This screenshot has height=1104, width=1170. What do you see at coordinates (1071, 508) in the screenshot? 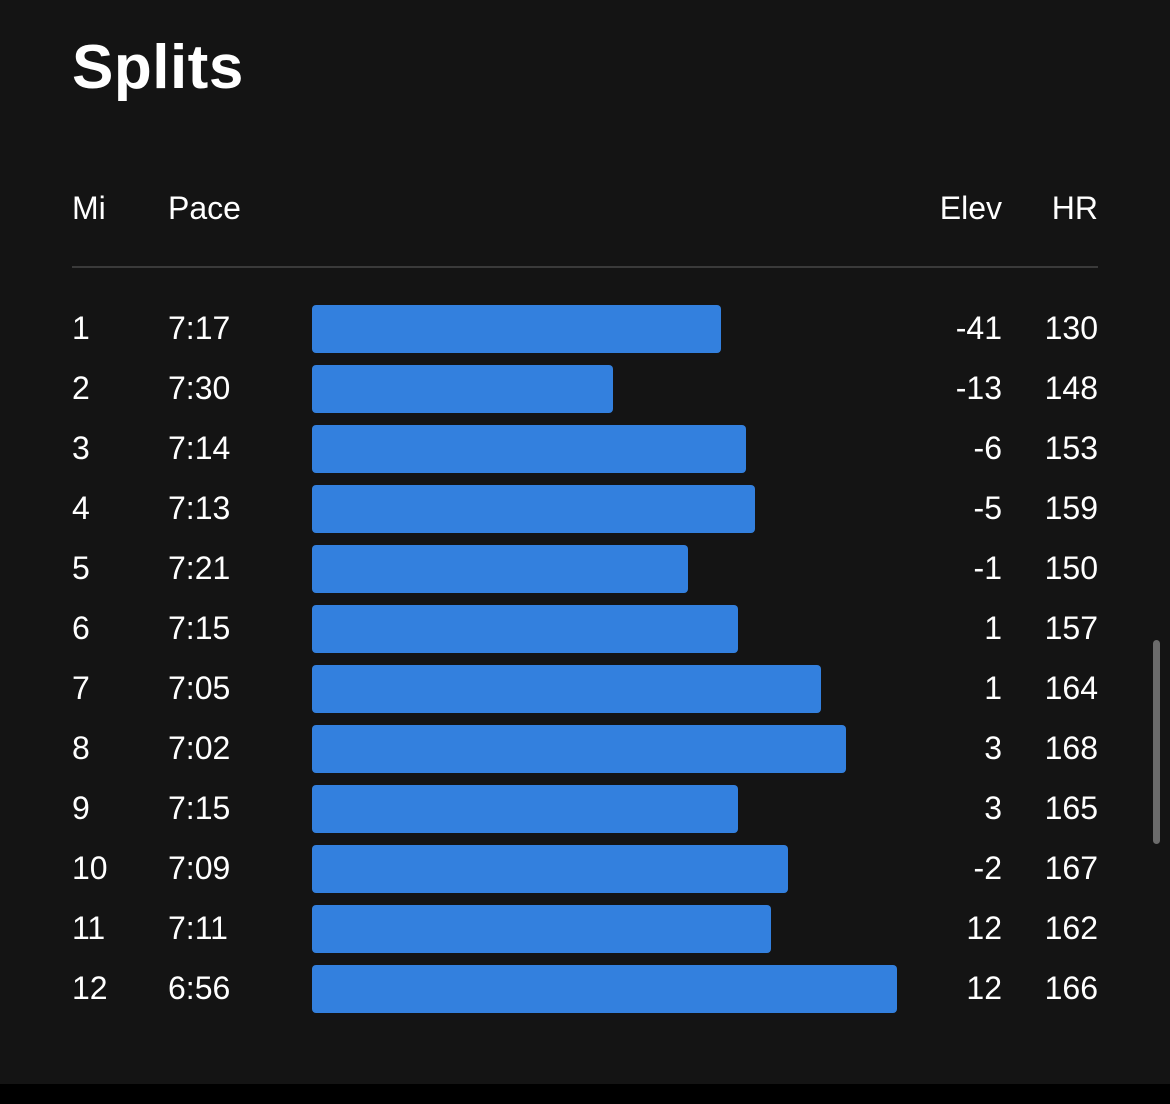
I see `split-heart-rate: 159` at bounding box center [1071, 508].